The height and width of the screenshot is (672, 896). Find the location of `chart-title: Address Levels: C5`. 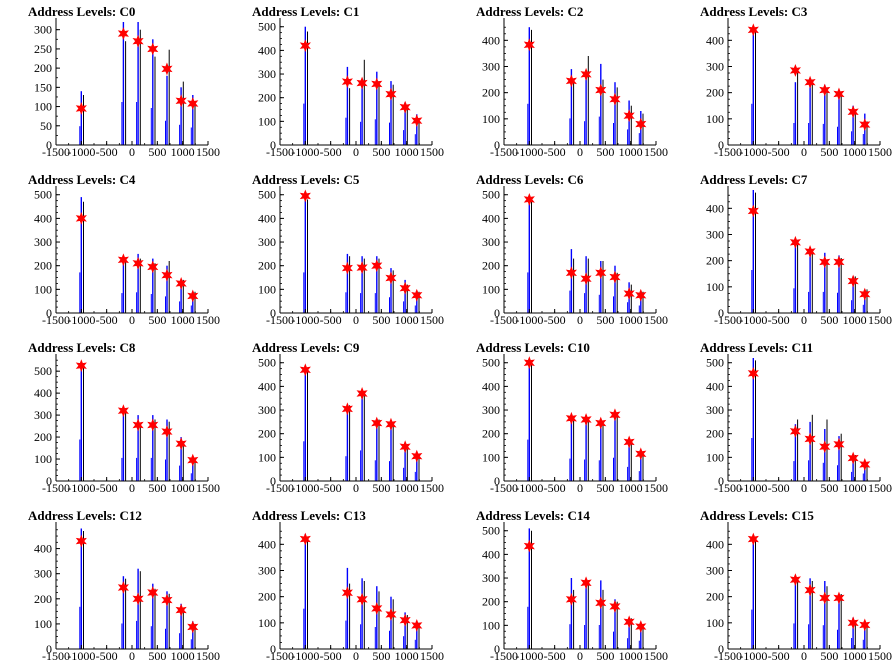

chart-title: Address Levels: C5 is located at coordinates (306, 179).